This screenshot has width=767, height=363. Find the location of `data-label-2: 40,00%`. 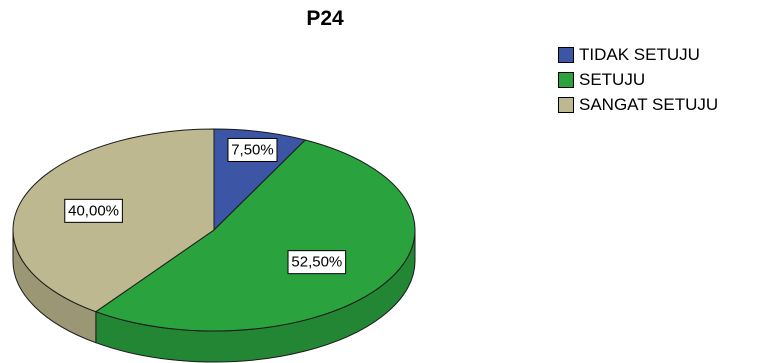

data-label-2: 40,00% is located at coordinates (93, 210).